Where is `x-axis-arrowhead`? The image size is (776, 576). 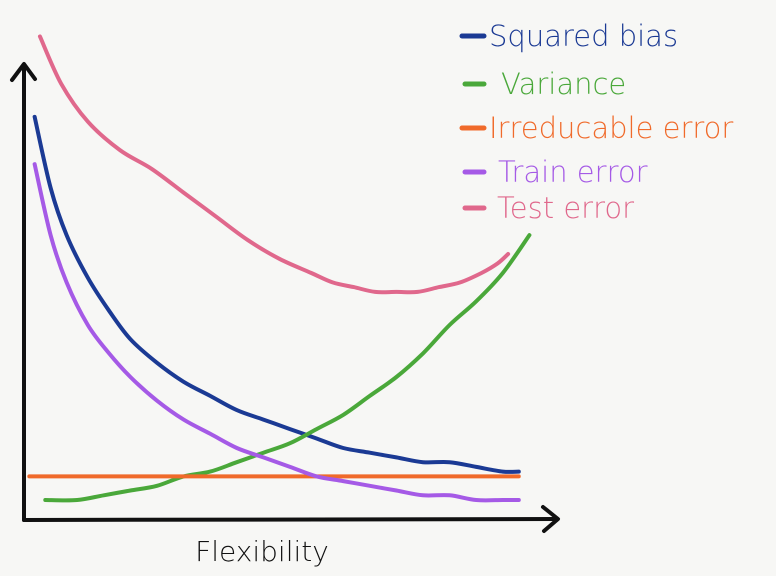 x-axis-arrowhead is located at coordinates (550, 519).